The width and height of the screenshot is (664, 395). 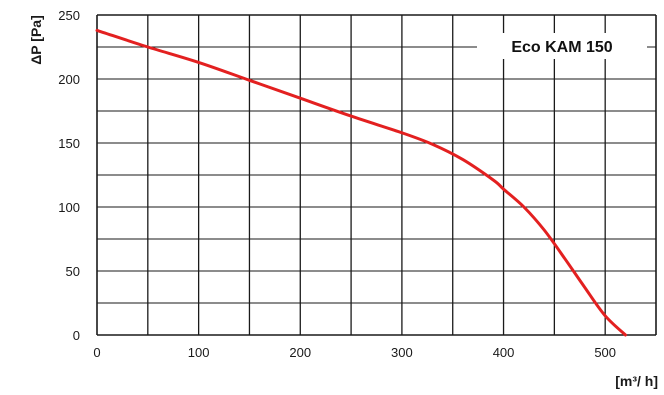 I want to click on x-axis-label: [m³/ h], so click(x=636, y=381).